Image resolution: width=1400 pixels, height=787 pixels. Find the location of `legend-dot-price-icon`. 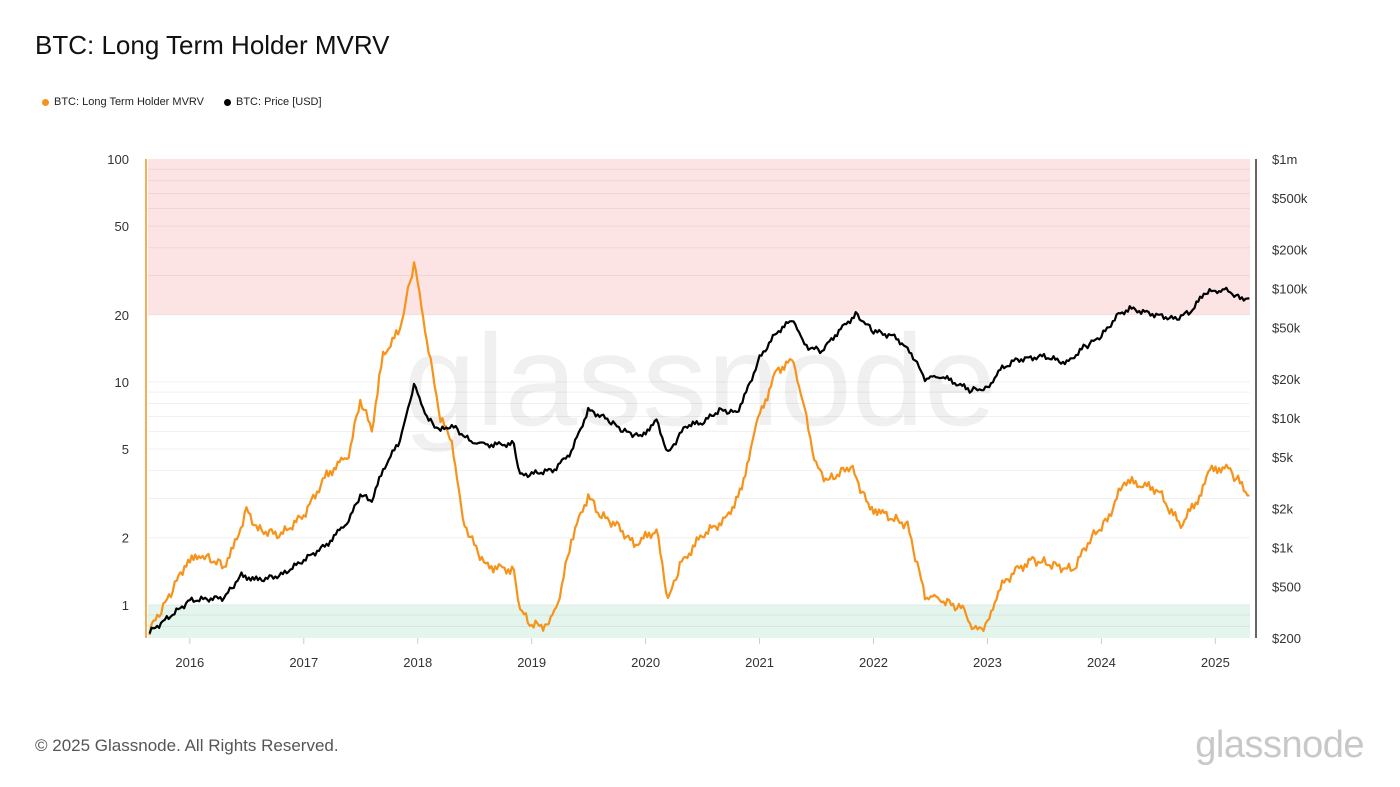

legend-dot-price-icon is located at coordinates (227, 102).